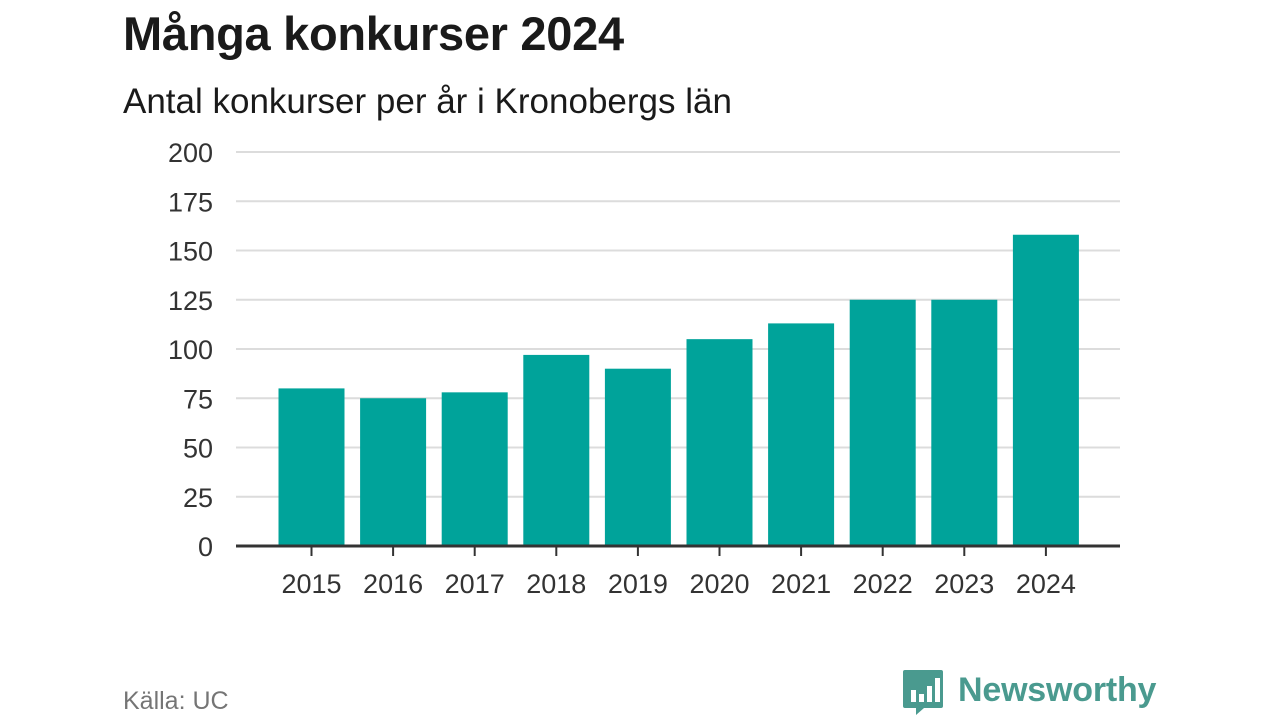 Image resolution: width=1280 pixels, height=720 pixels. What do you see at coordinates (964, 584) in the screenshot?
I see `x-tick-label: 2023` at bounding box center [964, 584].